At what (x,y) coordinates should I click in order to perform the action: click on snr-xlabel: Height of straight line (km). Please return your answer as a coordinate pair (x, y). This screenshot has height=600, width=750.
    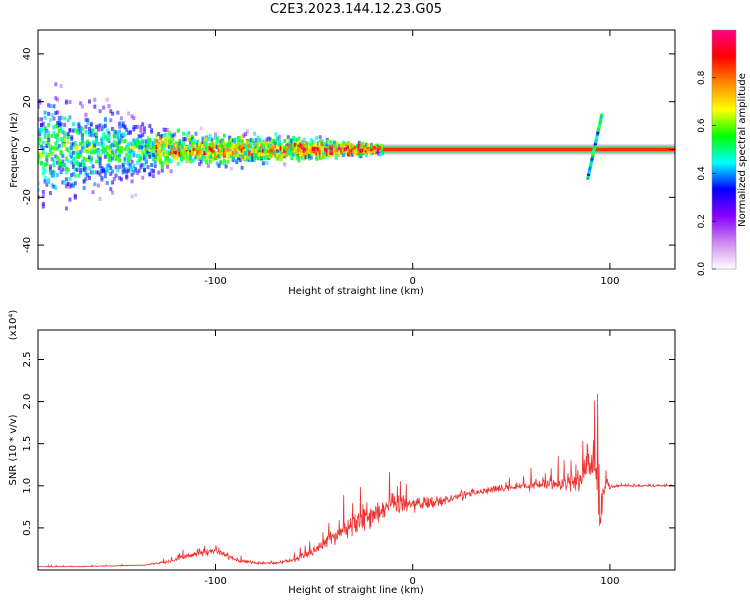
    Looking at the image, I should click on (356, 590).